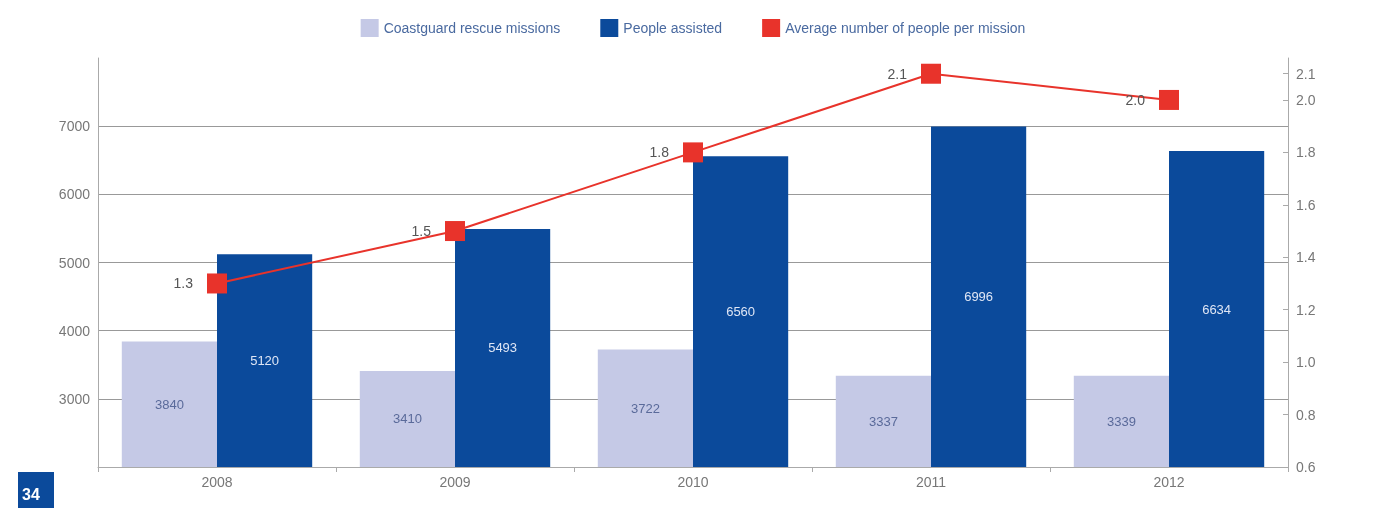  Describe the element at coordinates (74, 262) in the screenshot. I see `y-tick-label: 5000` at that location.